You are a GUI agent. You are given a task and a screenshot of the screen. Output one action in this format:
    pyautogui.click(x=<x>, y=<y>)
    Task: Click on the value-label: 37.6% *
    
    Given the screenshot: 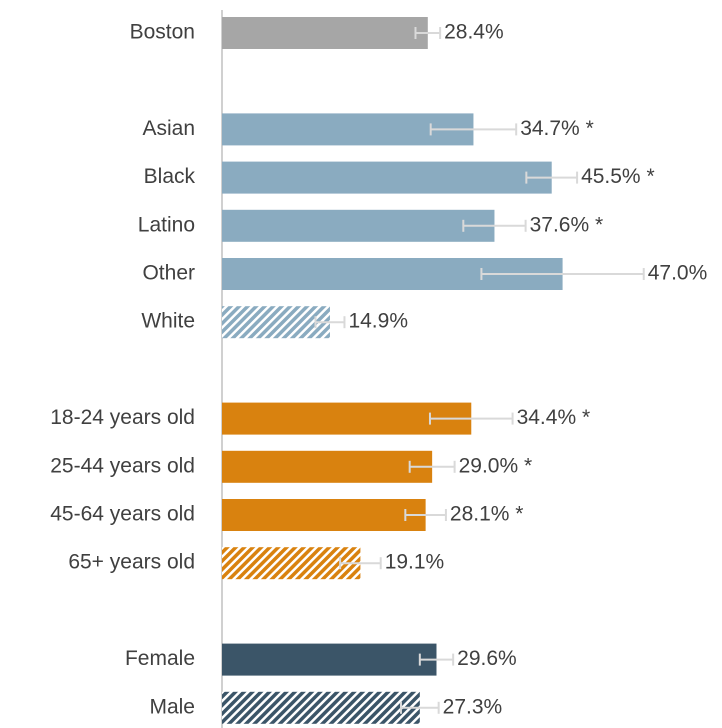 What is the action you would take?
    pyautogui.click(x=567, y=224)
    